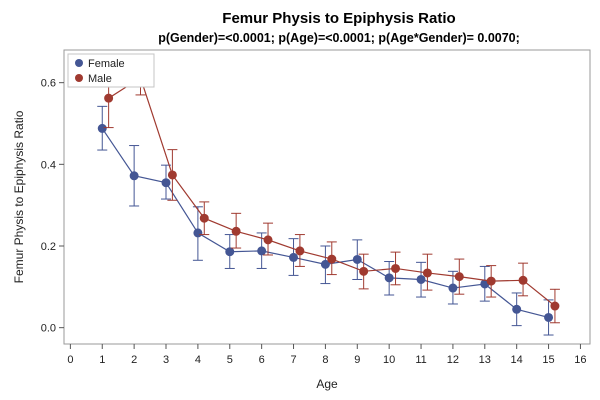 The image size is (600, 400). Describe the element at coordinates (48, 84) in the screenshot. I see `y-tick-label: 0.6` at that location.